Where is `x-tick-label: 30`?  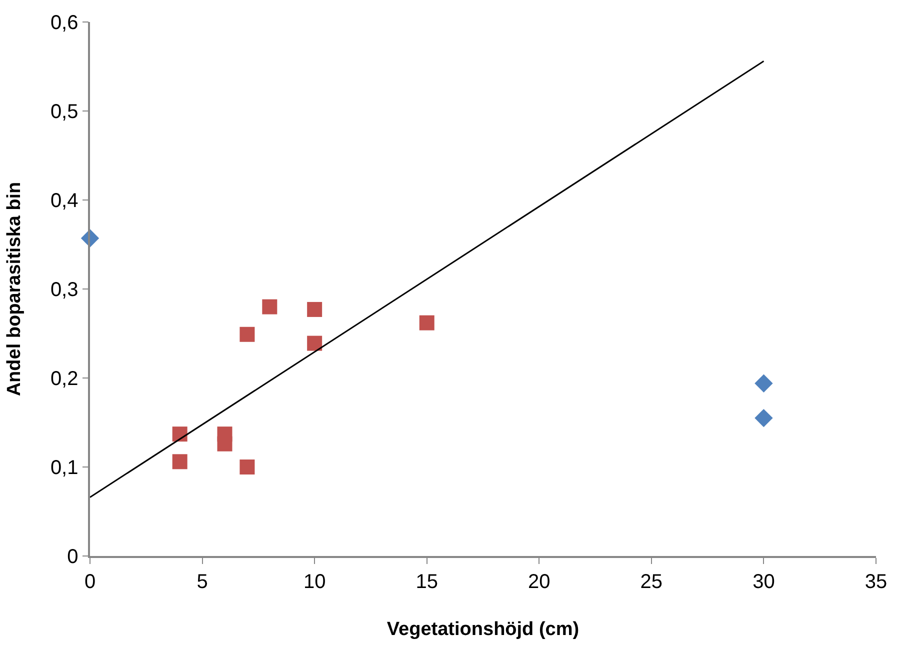 x-tick-label: 30 is located at coordinates (763, 581).